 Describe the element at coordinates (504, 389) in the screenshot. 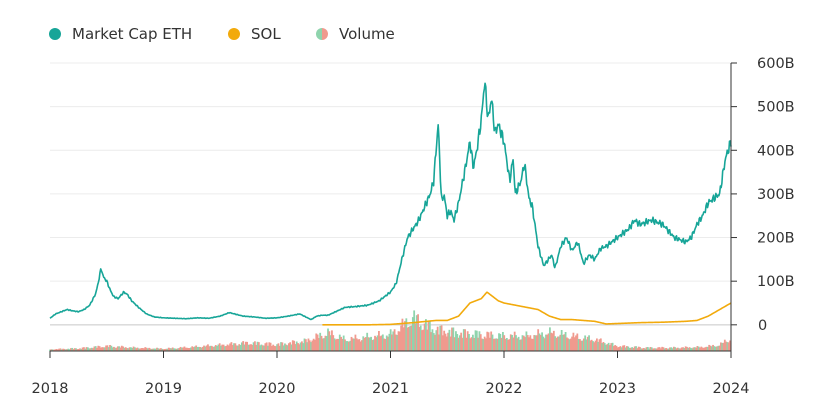

I see `x-tick-label-2022: 2022` at that location.